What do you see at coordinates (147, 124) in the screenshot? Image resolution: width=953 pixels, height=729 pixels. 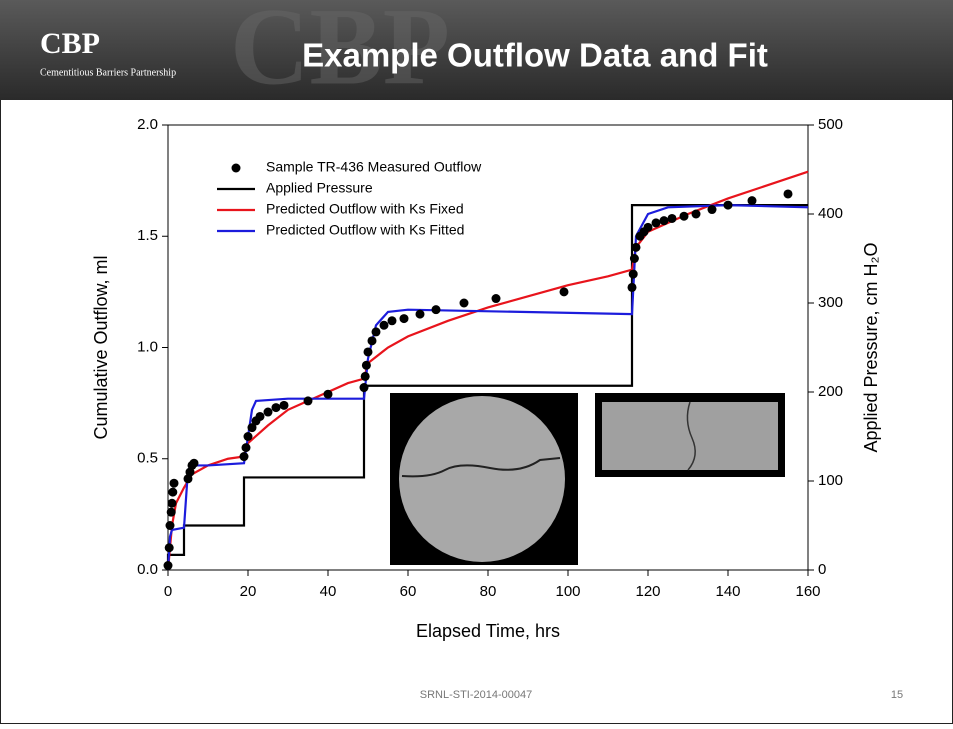 I see `y-tick-label: 2.0` at bounding box center [147, 124].